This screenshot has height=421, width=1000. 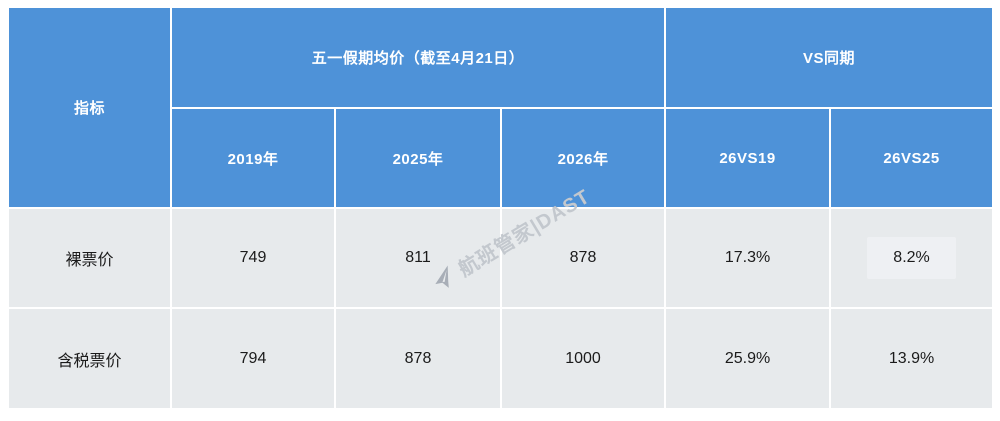 I want to click on row-label-tax-included-fare: 含税票价, so click(x=89, y=358).